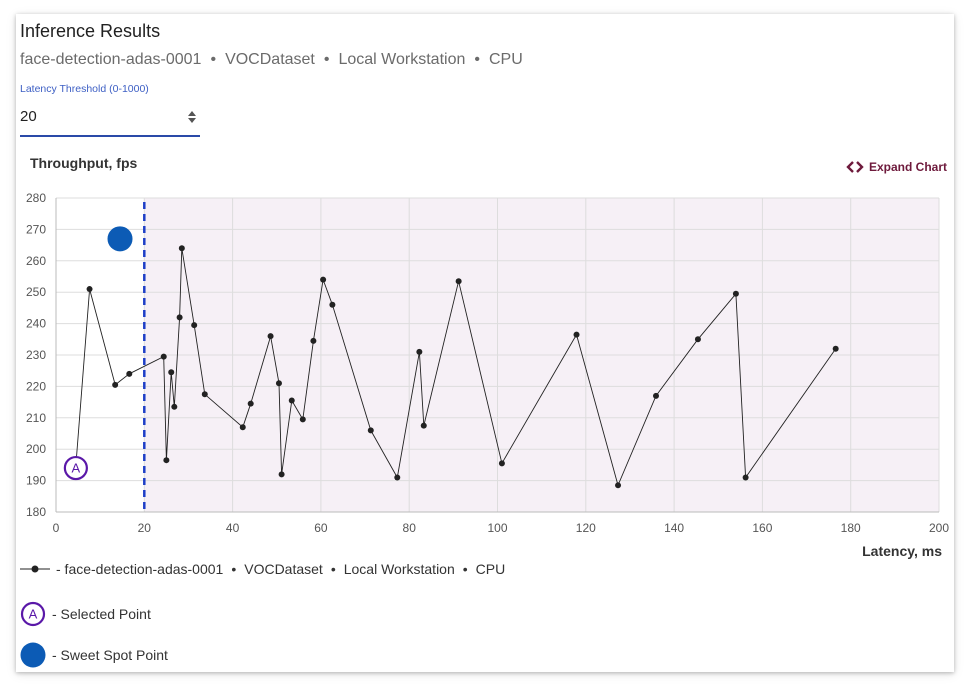 The height and width of the screenshot is (696, 978). Describe the element at coordinates (36, 386) in the screenshot. I see `y-tick-label: 220` at that location.